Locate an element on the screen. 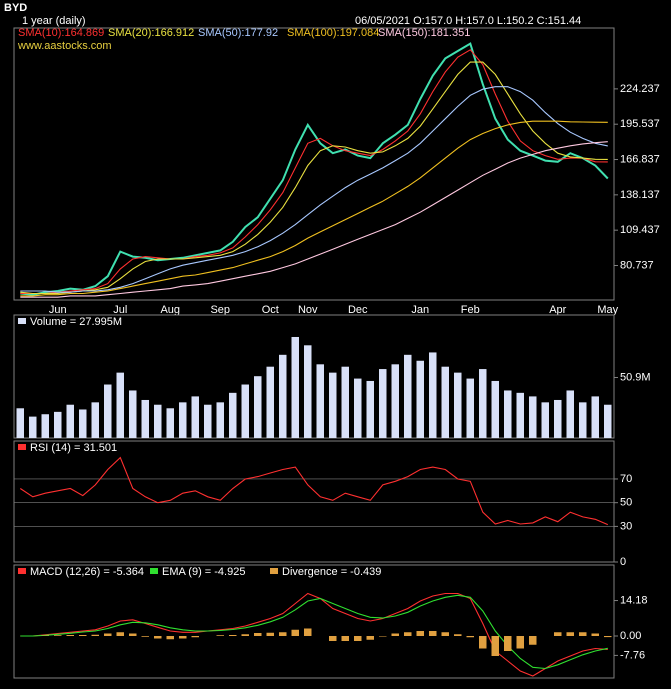 The width and height of the screenshot is (671, 689). y-tick-label: 0 is located at coordinates (623, 562).